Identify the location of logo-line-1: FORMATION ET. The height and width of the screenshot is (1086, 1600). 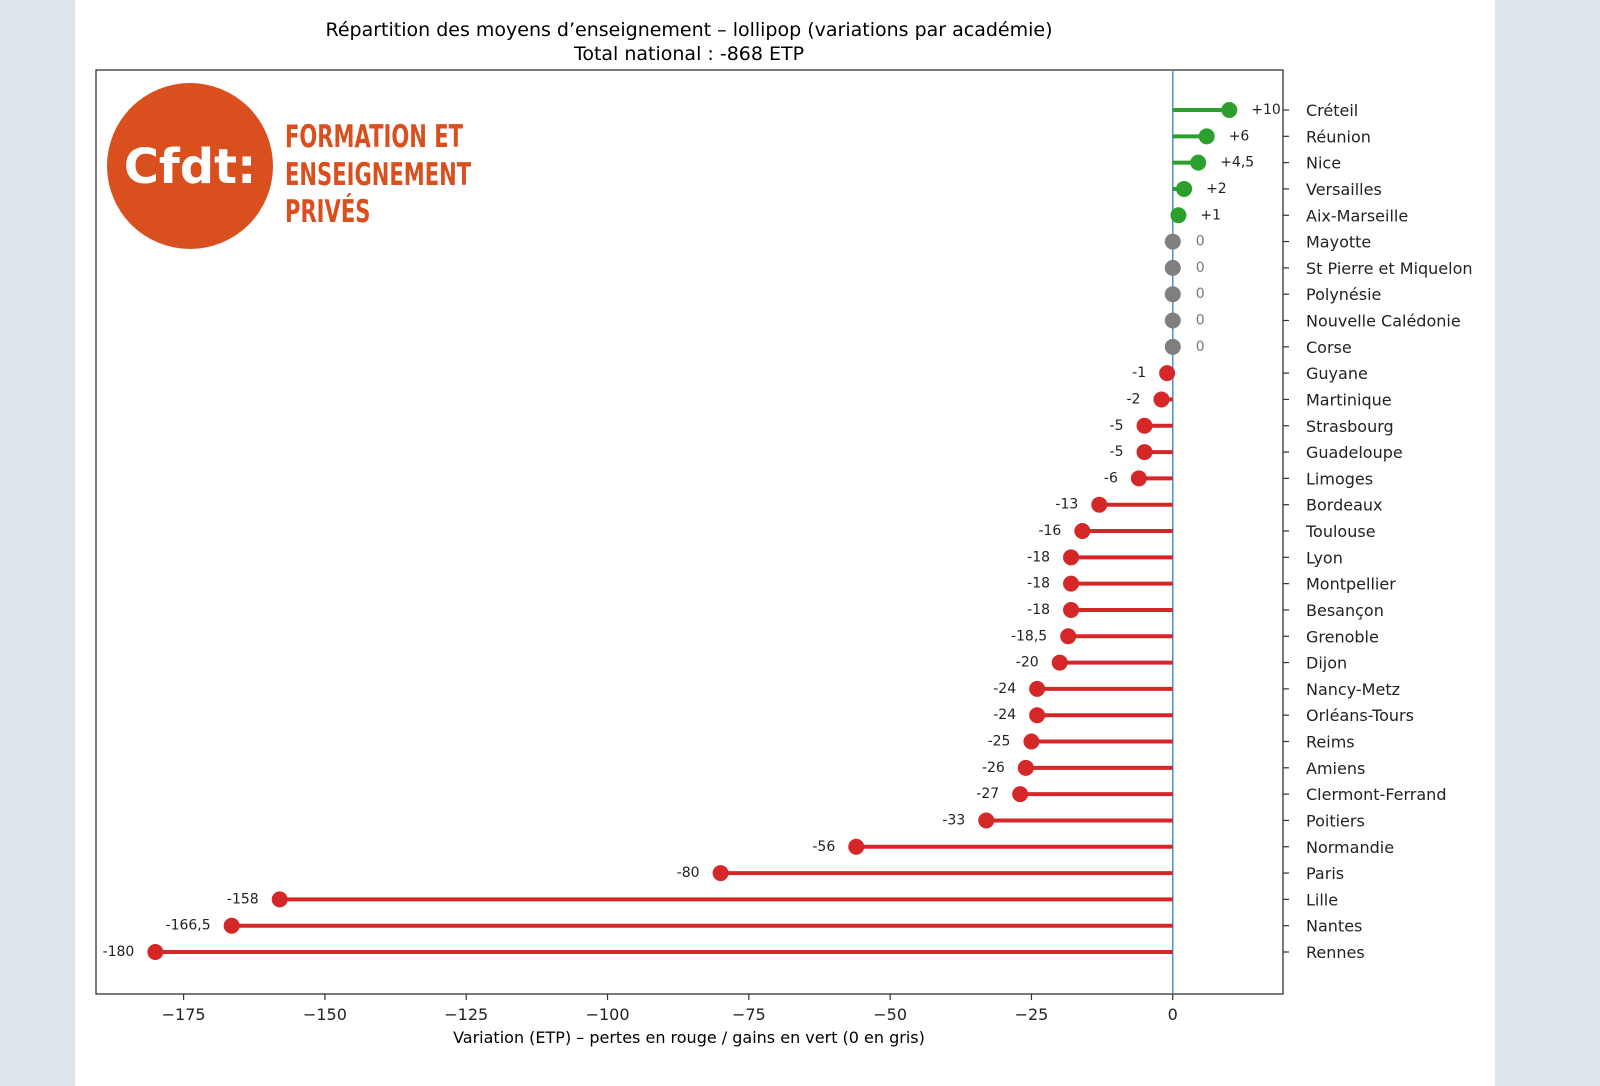
(374, 137).